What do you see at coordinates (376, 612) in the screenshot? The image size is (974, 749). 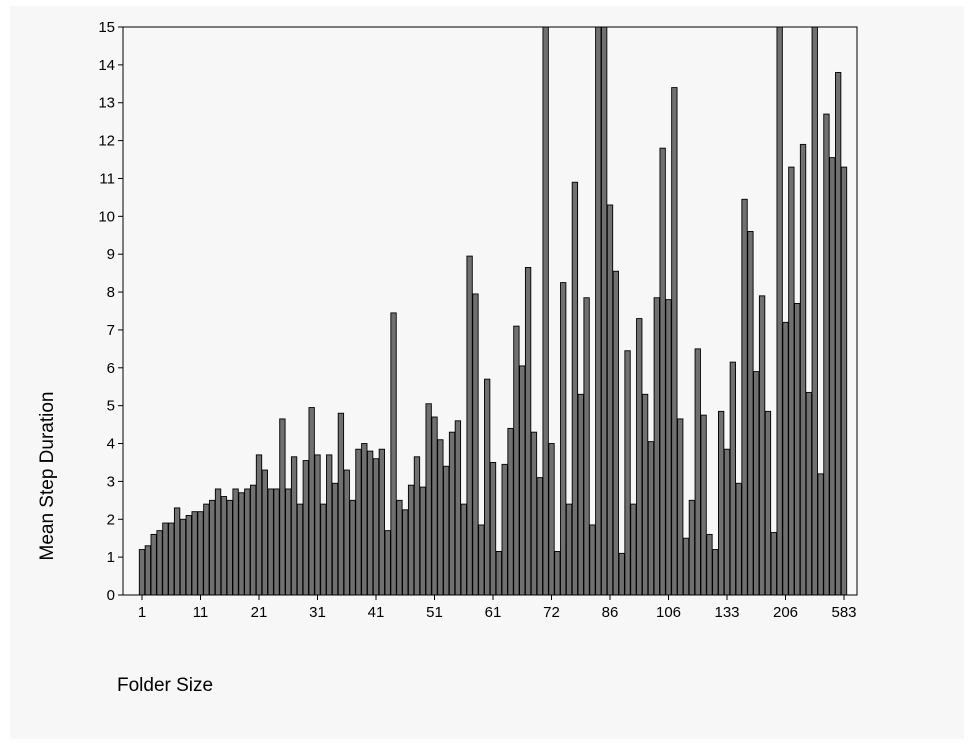 I see `x-tick-label: 41` at bounding box center [376, 612].